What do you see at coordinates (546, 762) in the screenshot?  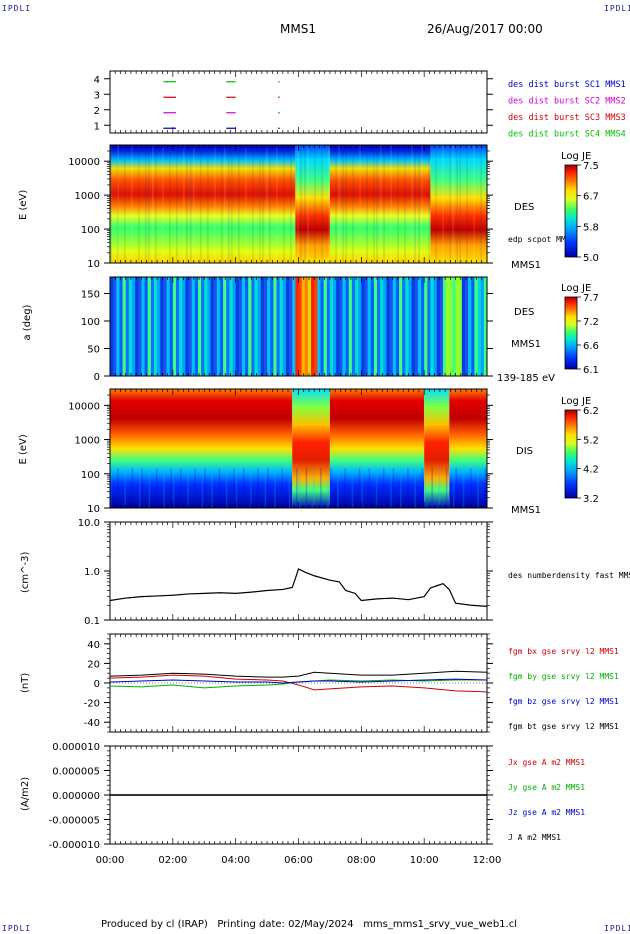 I see `current-legend-label: Jx gse A m2 MMS1` at bounding box center [546, 762].